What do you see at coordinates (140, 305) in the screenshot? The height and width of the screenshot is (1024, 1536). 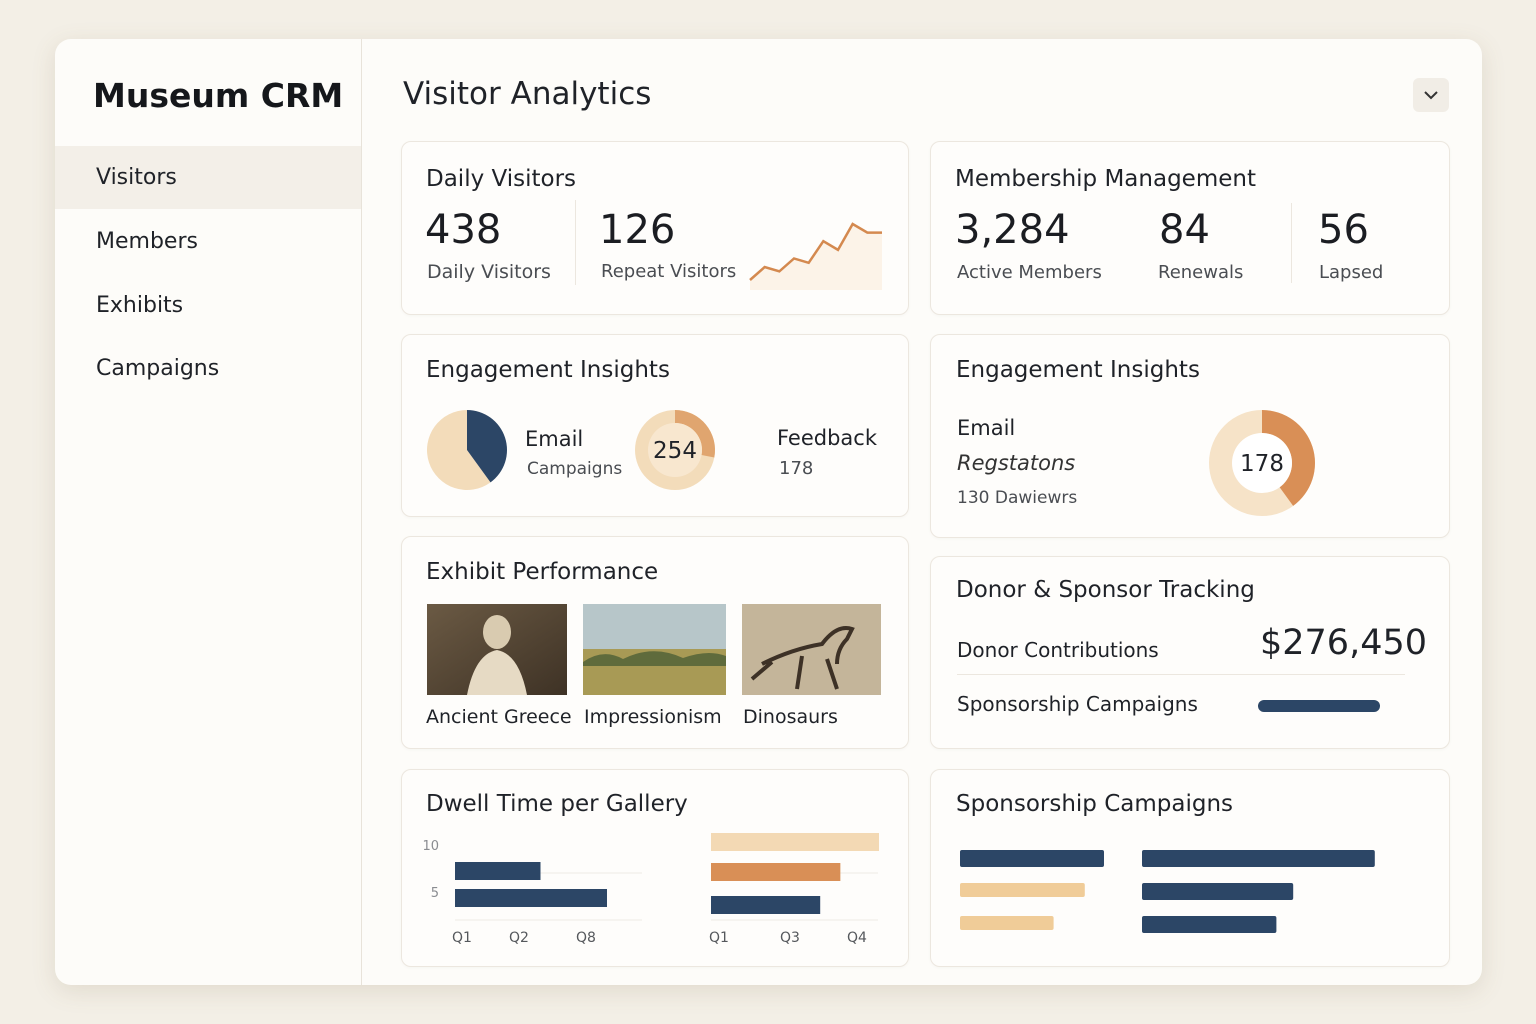 I see `nav-link: Exhibits` at bounding box center [140, 305].